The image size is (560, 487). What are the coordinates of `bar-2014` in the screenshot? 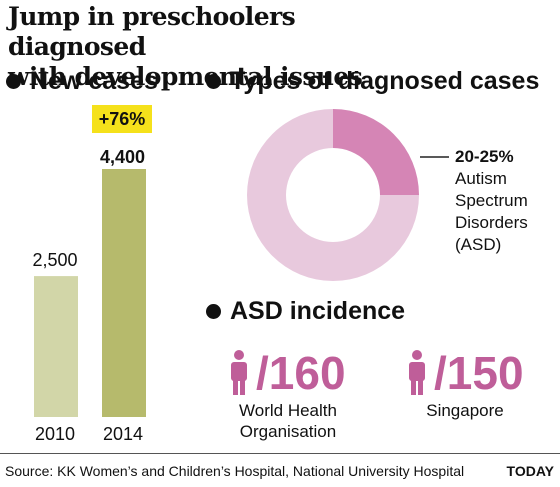 It's located at (124, 293).